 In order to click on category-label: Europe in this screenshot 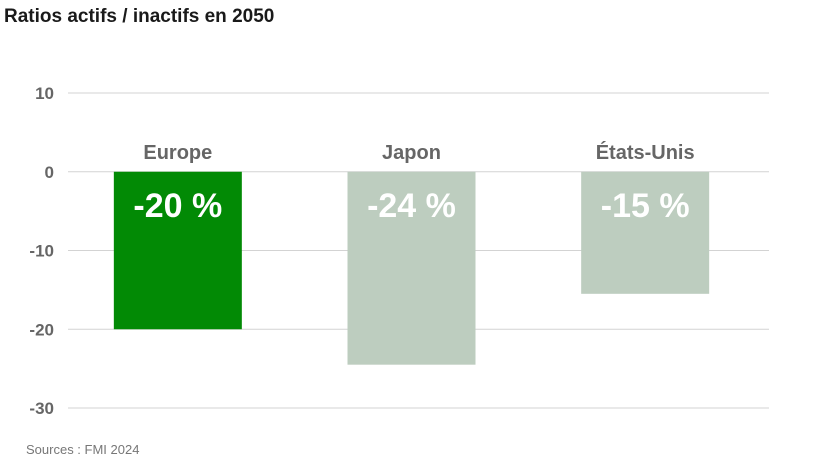, I will do `click(177, 153)`.